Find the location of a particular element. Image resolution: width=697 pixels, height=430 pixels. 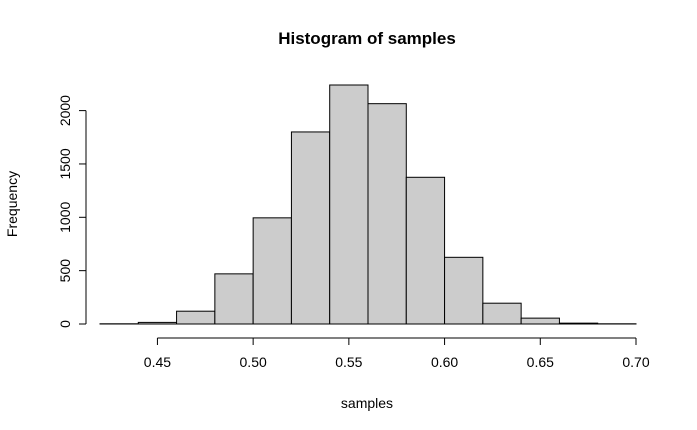

y-axis-label: Frequency is located at coordinates (12, 204).